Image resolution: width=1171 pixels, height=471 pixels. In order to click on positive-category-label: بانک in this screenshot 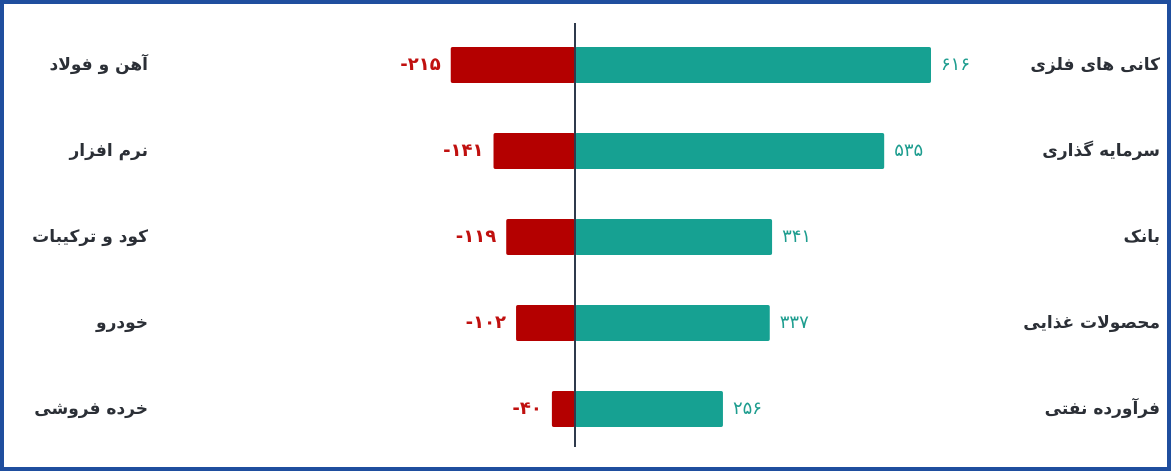, I will do `click(1141, 237)`.